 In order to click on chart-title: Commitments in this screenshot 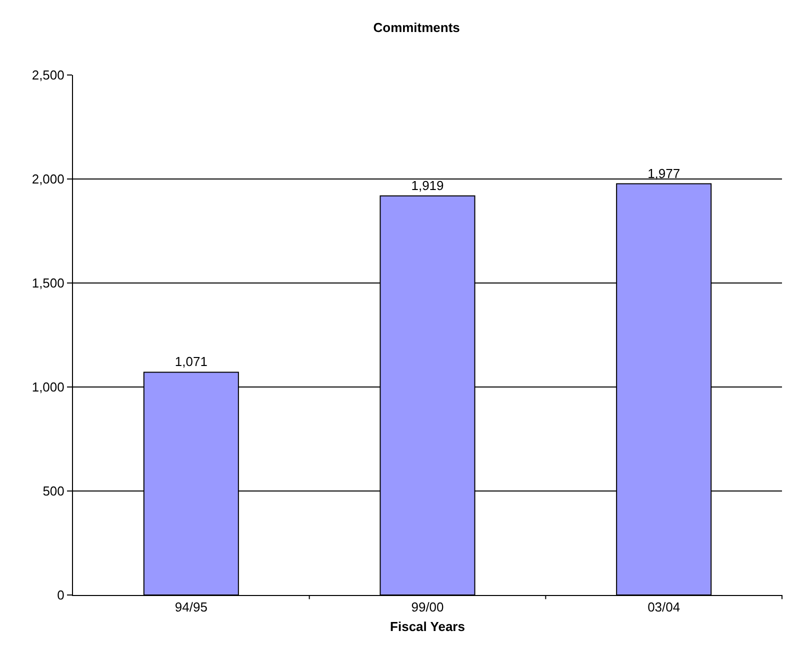, I will do `click(416, 28)`.